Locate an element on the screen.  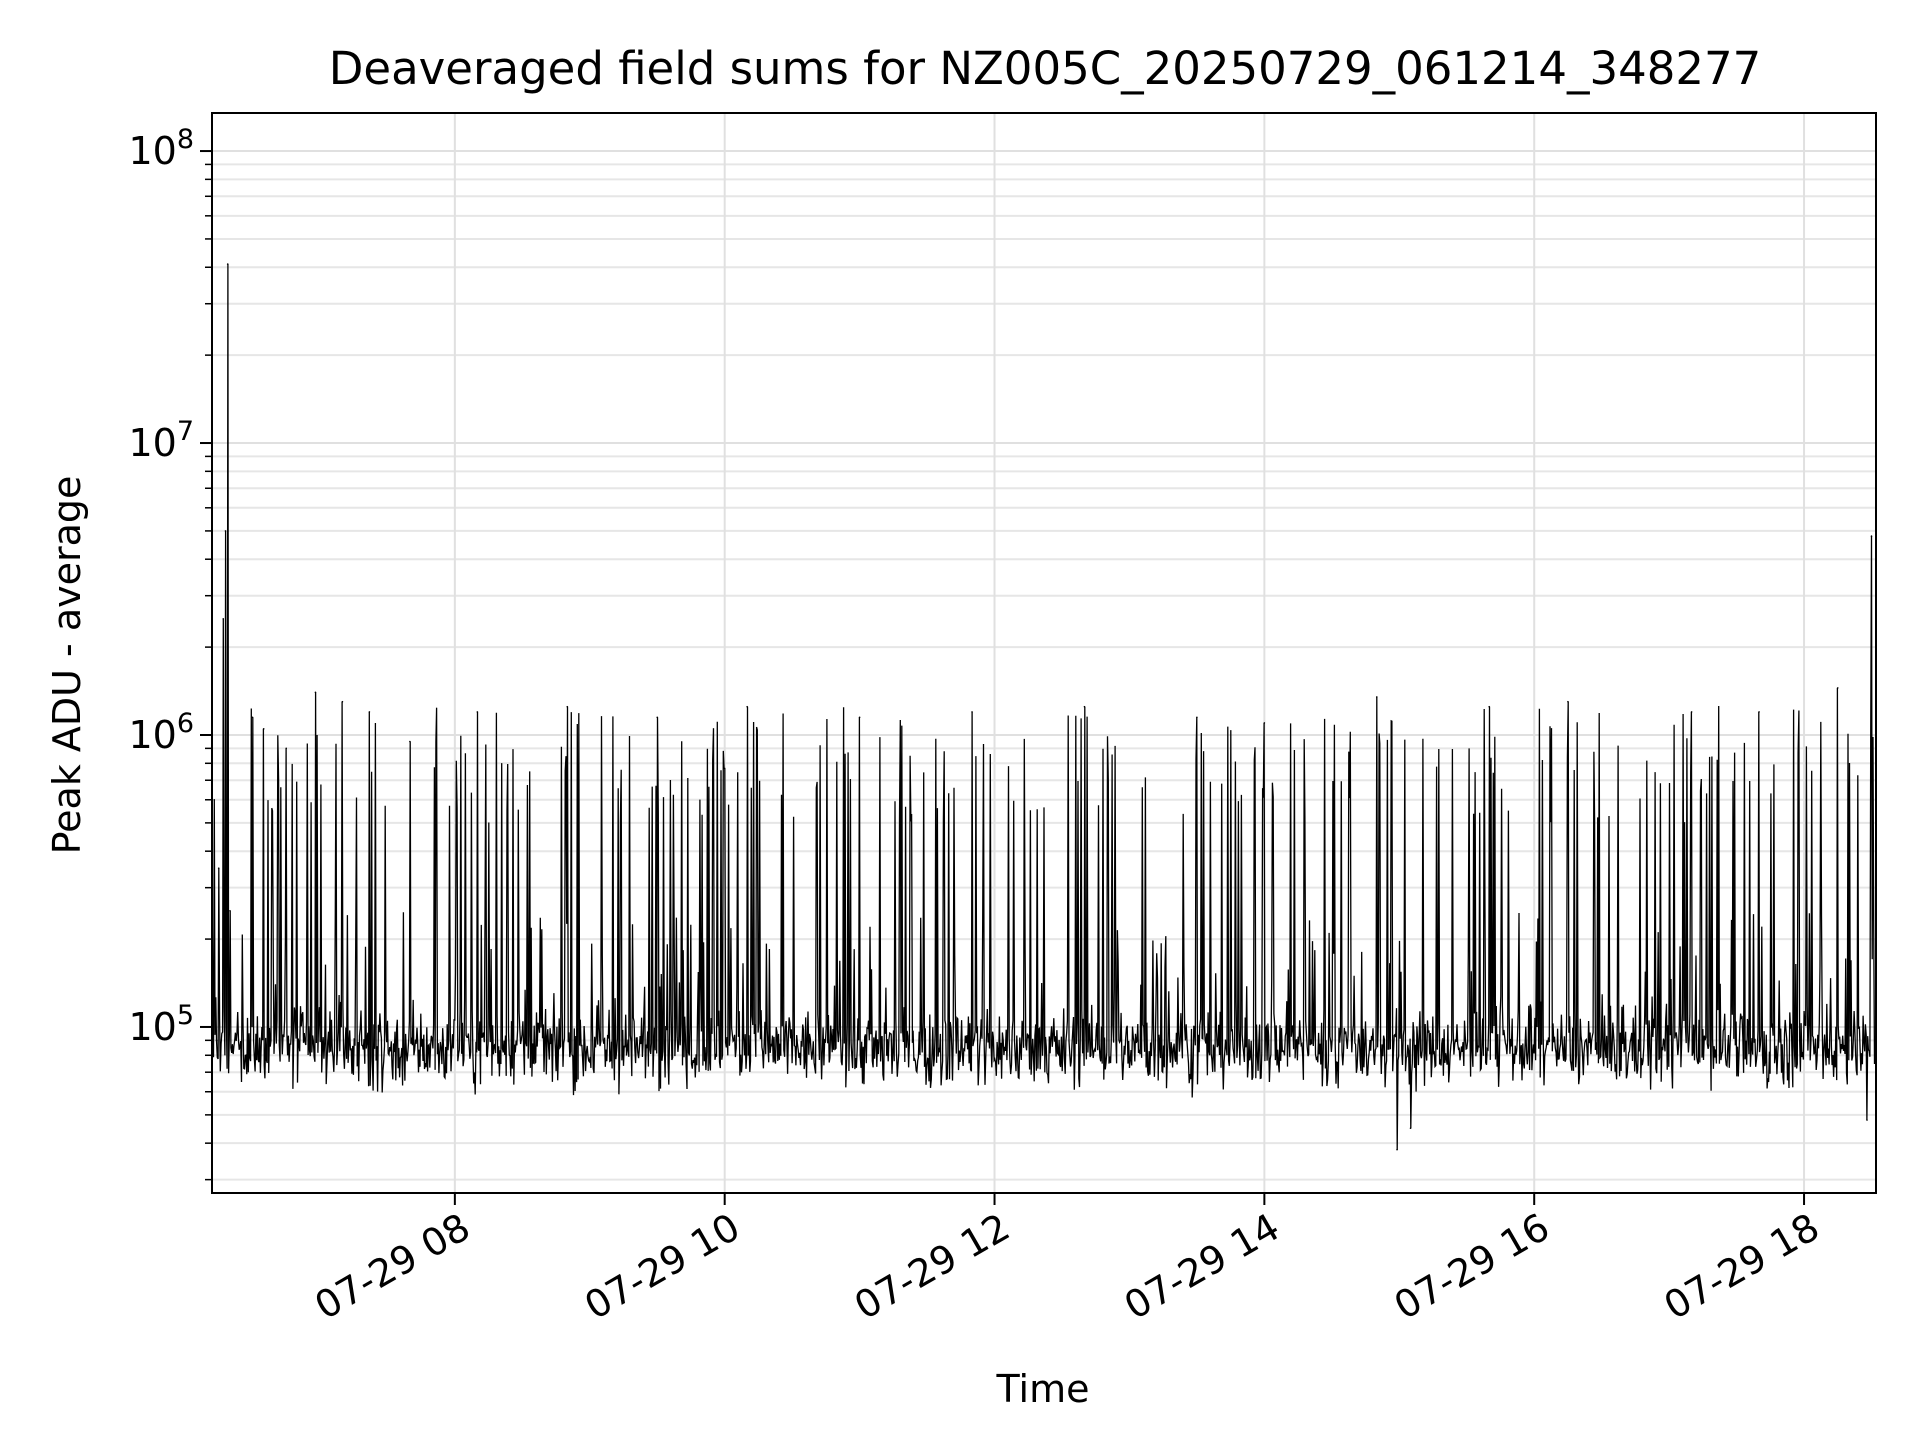
y-tick-exponent: 6 is located at coordinates (185, 723).